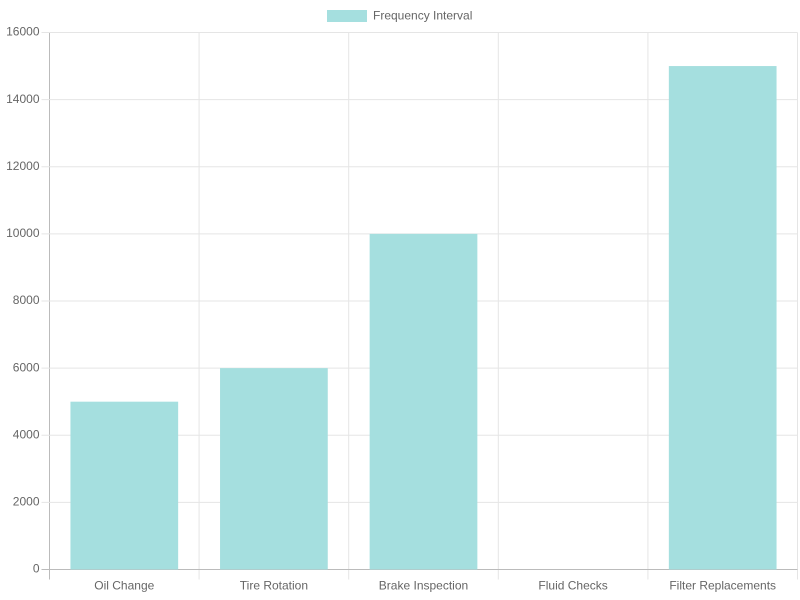  What do you see at coordinates (26, 502) in the screenshot?
I see `y-tick-label: 2000` at bounding box center [26, 502].